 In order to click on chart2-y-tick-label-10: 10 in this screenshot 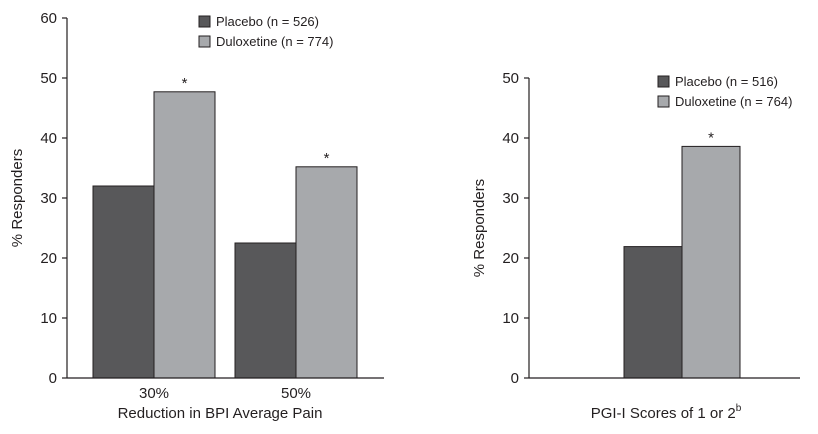, I will do `click(510, 318)`.